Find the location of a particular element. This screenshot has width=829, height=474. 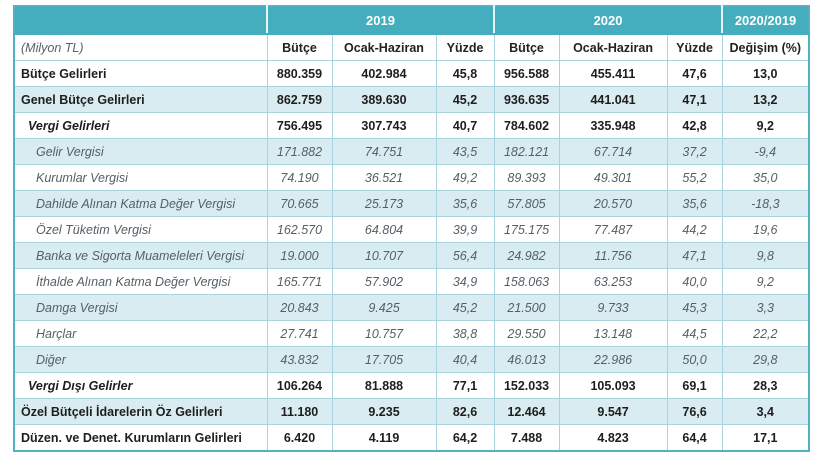

row-value: 67.714 is located at coordinates (613, 151).